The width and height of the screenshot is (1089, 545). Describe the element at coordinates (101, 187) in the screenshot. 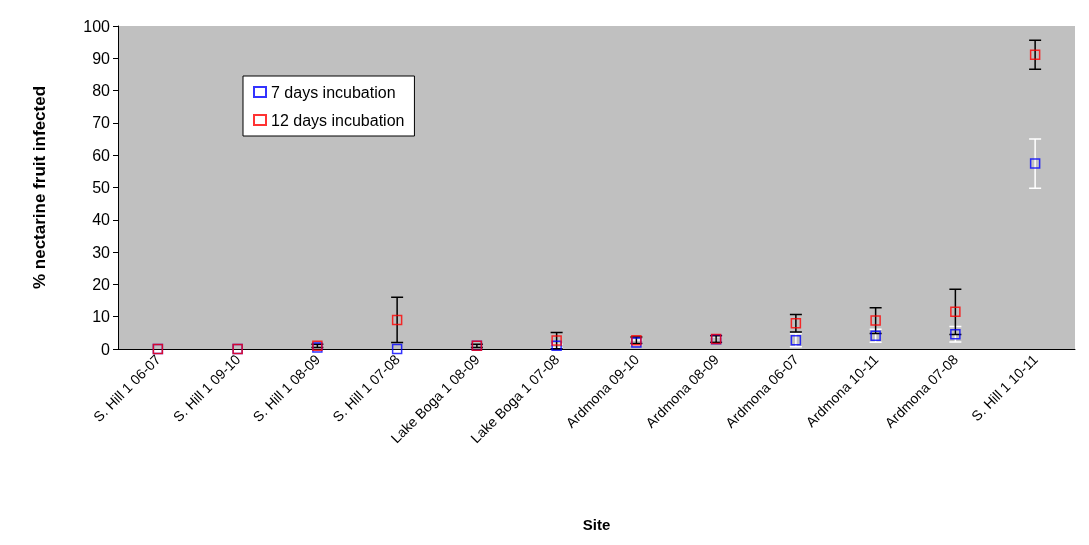

I see `y-tick-label: 50` at that location.